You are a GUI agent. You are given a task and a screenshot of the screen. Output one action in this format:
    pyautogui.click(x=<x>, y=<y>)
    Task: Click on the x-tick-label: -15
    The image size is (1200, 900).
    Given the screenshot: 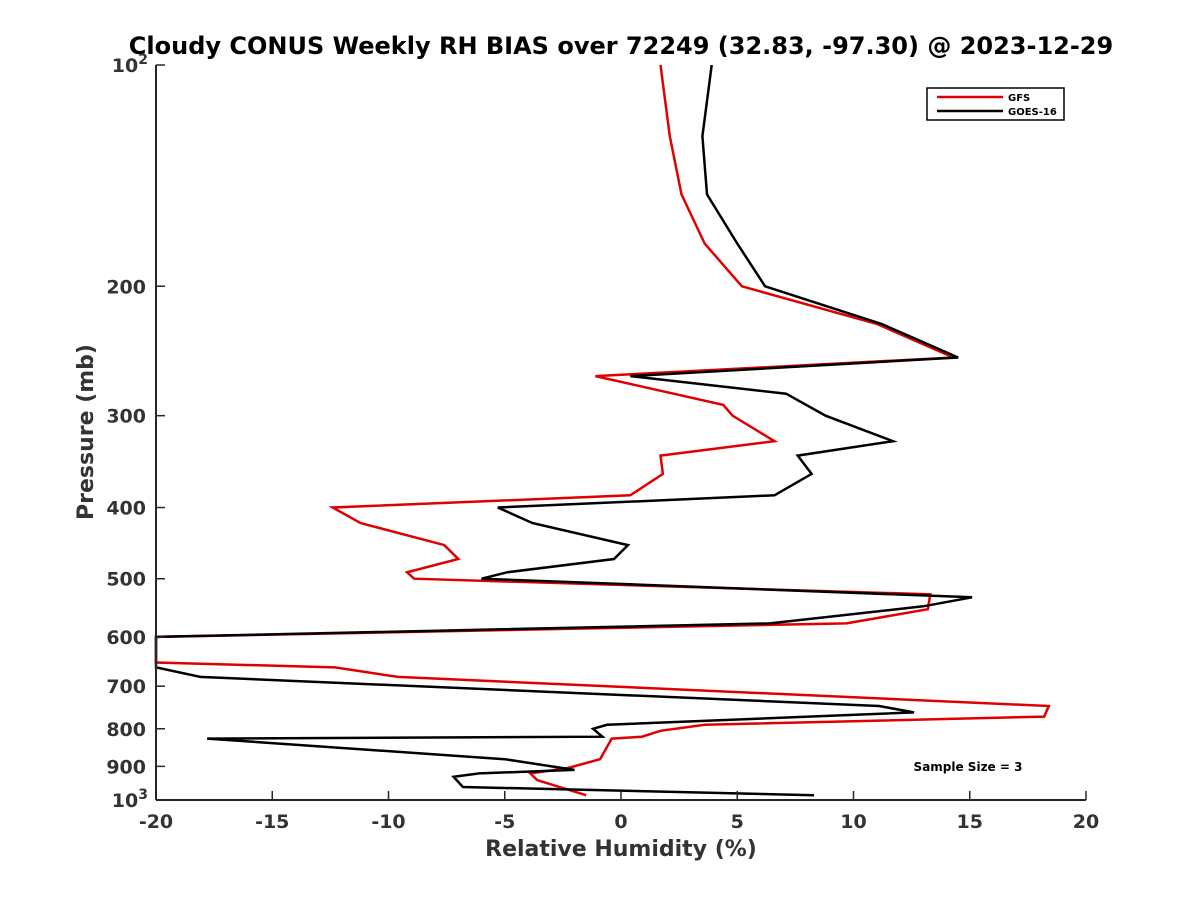 What is the action you would take?
    pyautogui.click(x=272, y=822)
    